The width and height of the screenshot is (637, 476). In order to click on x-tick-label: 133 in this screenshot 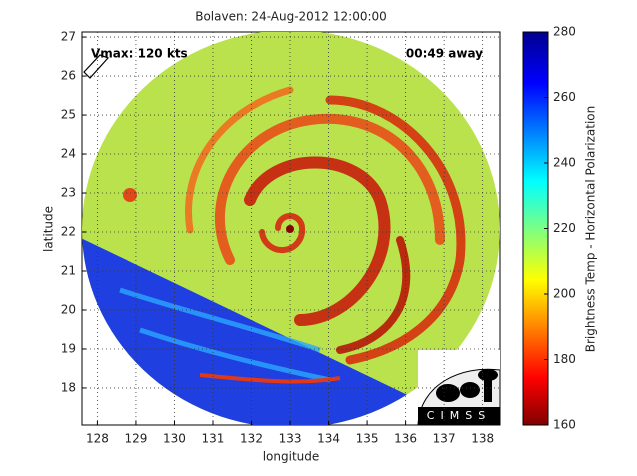, I will do `click(290, 439)`.